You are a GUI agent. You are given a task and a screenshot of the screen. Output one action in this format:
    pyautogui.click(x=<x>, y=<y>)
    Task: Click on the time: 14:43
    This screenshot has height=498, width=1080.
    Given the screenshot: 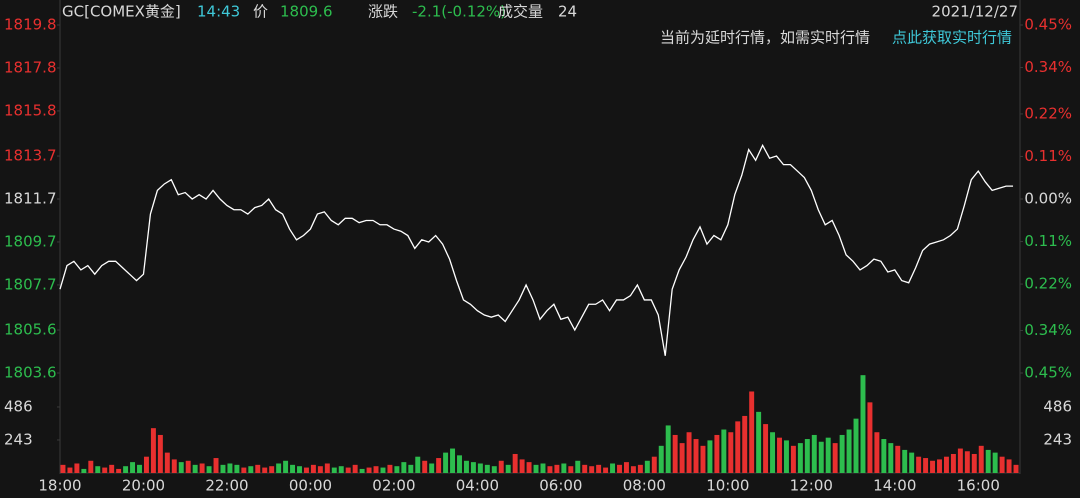 What is the action you would take?
    pyautogui.click(x=218, y=12)
    